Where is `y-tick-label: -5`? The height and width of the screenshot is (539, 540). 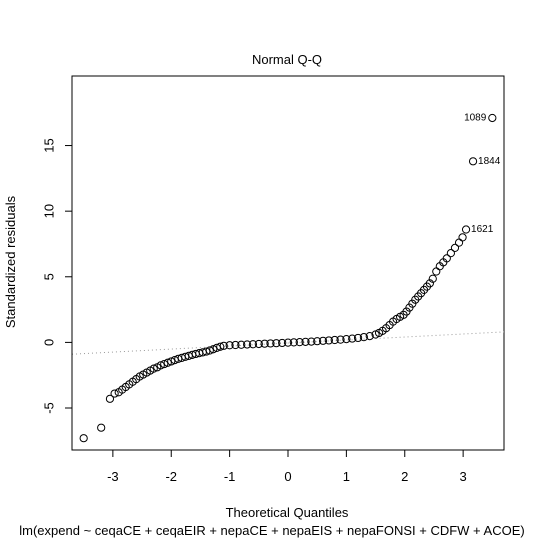
y-tick-label: -5 is located at coordinates (49, 408).